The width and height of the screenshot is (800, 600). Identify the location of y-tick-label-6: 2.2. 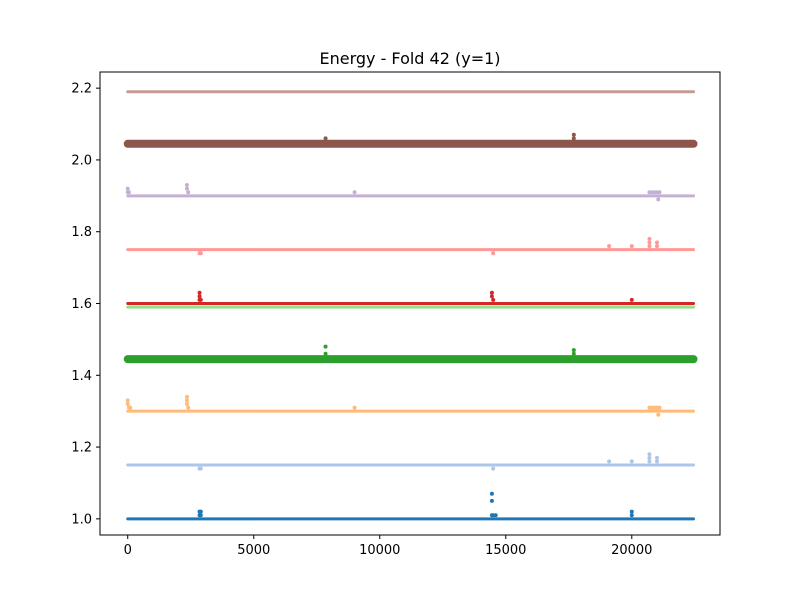
(81, 89).